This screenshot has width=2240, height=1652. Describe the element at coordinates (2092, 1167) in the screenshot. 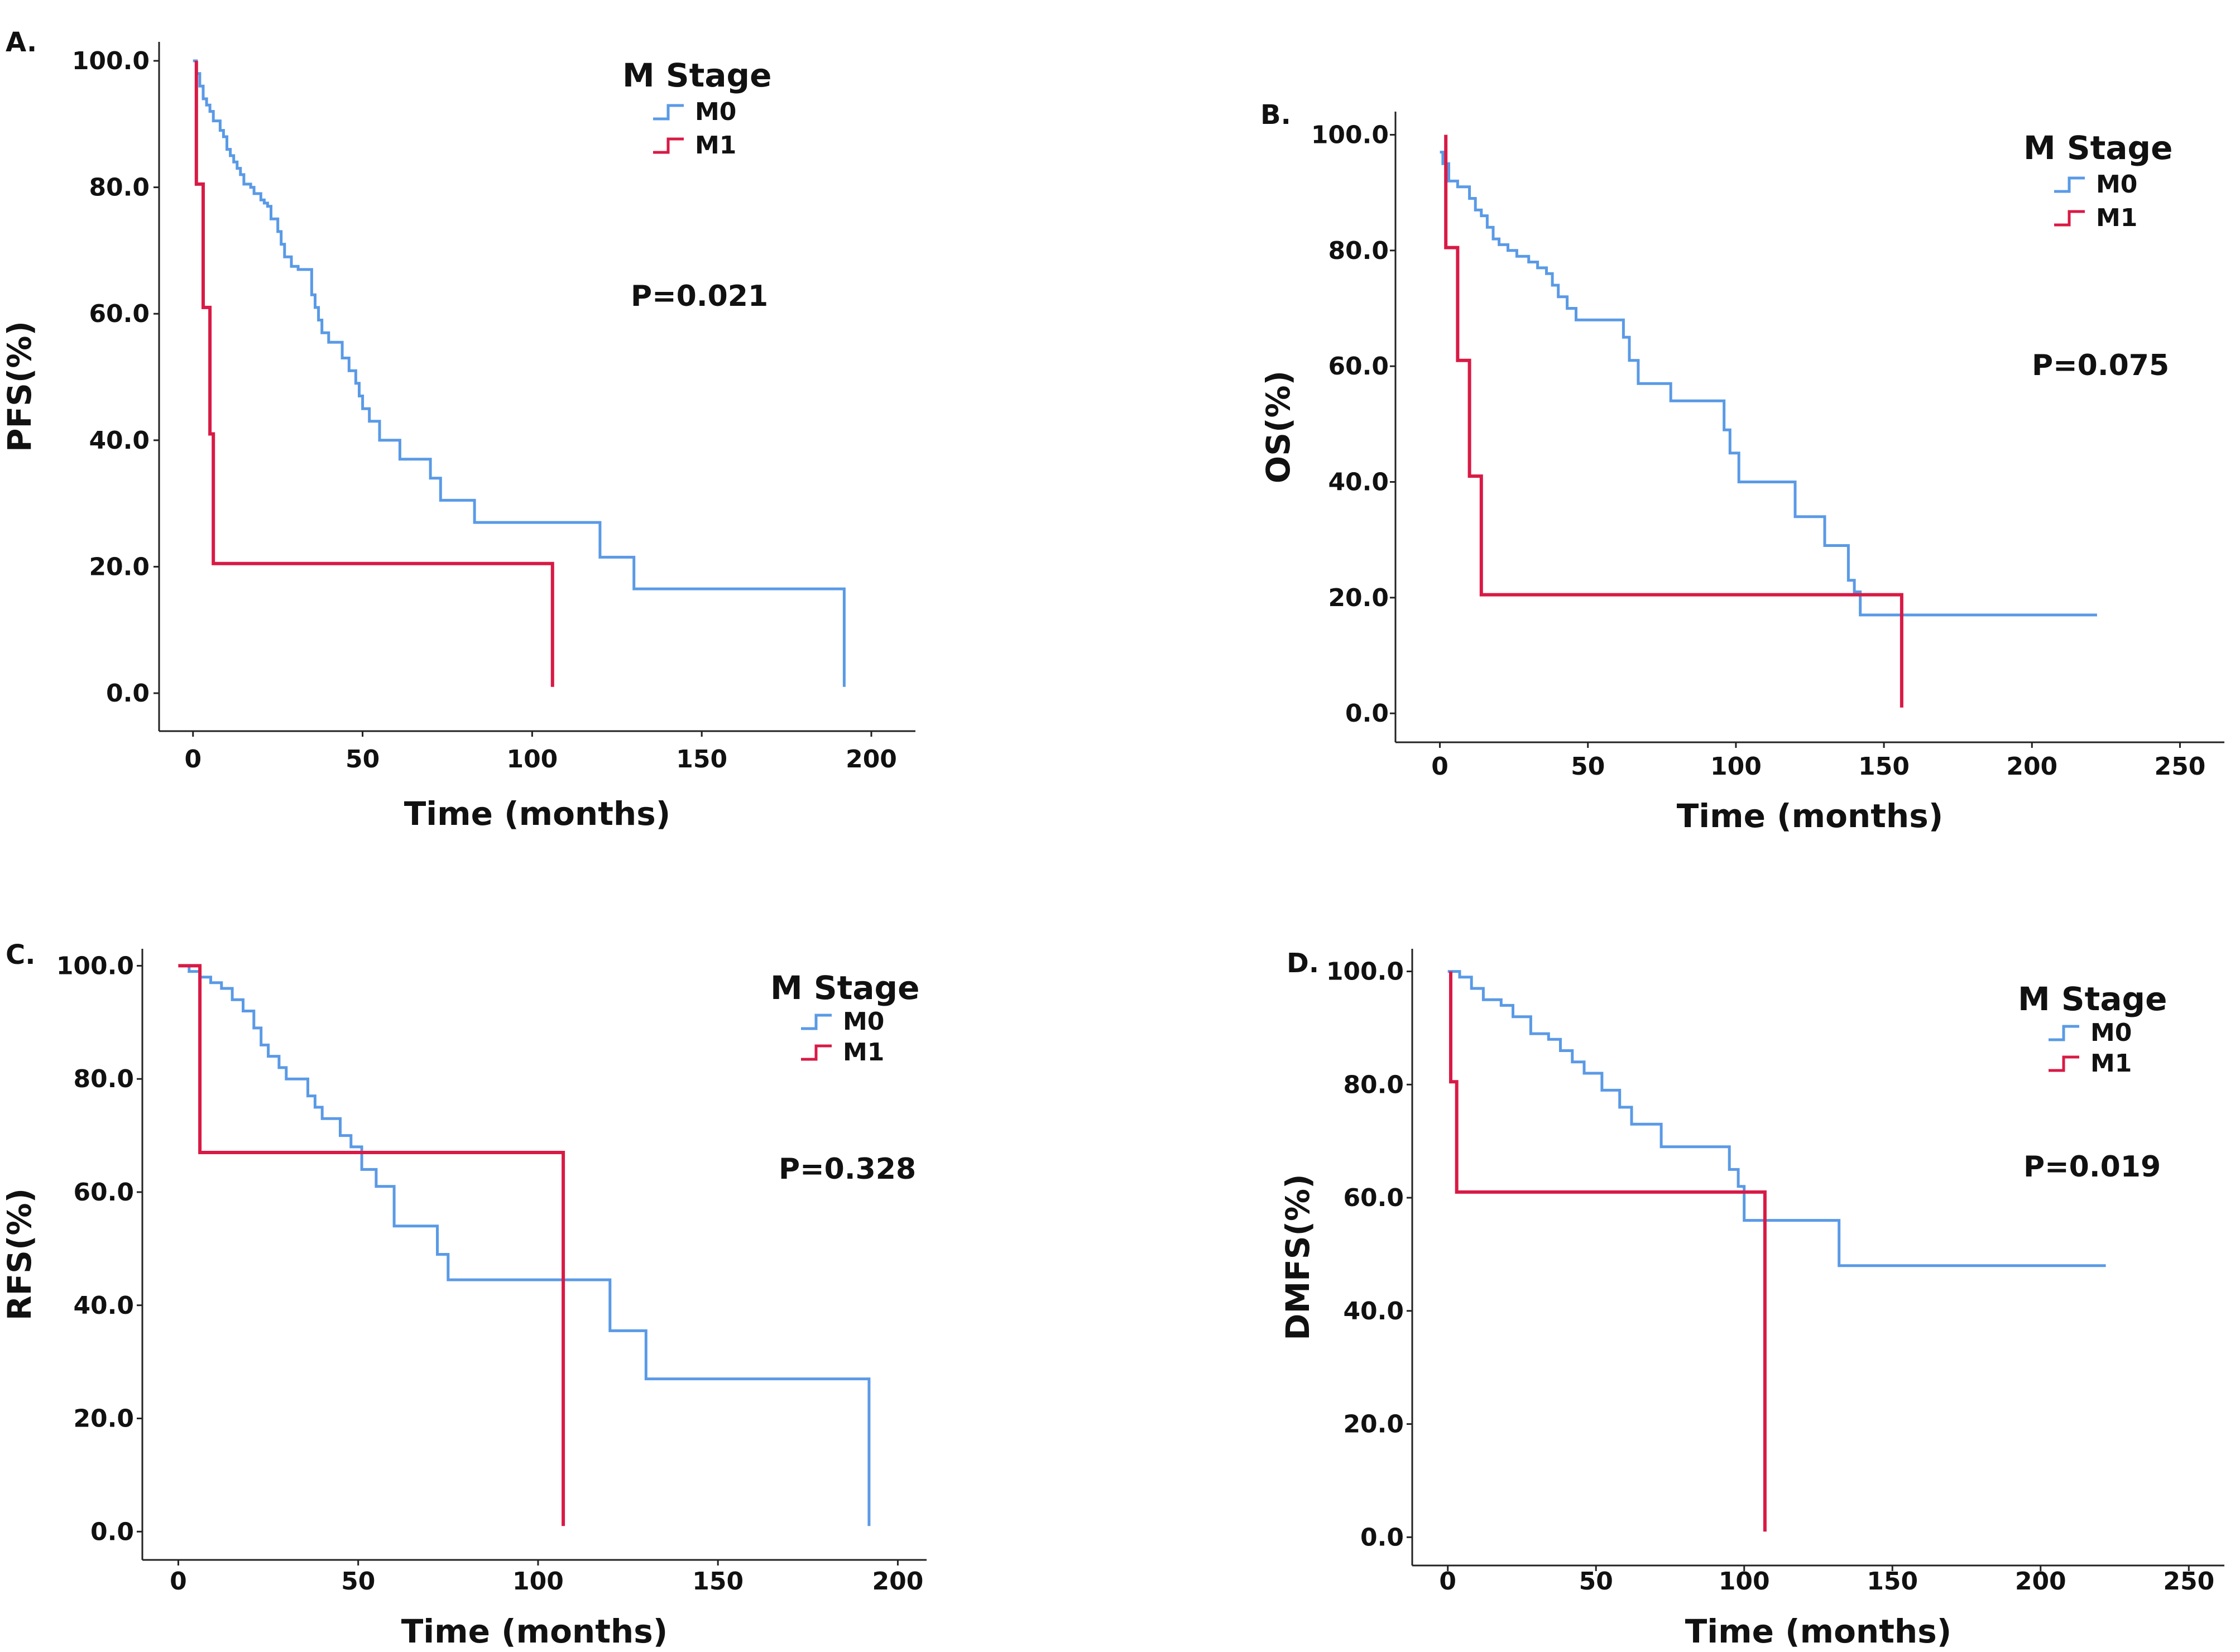

I see `p-value-annotation: P=0.019` at that location.